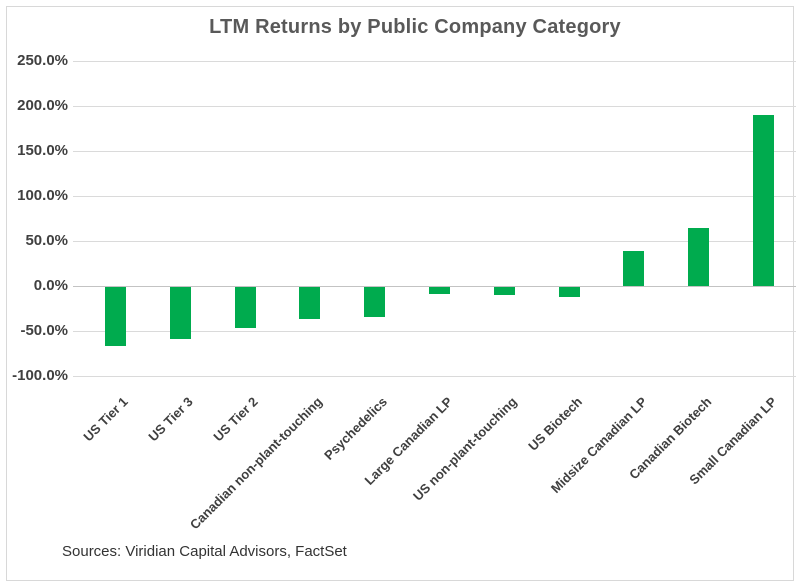 This screenshot has width=800, height=587. Describe the element at coordinates (764, 200) in the screenshot. I see `bar-small-canadian-lp` at that location.